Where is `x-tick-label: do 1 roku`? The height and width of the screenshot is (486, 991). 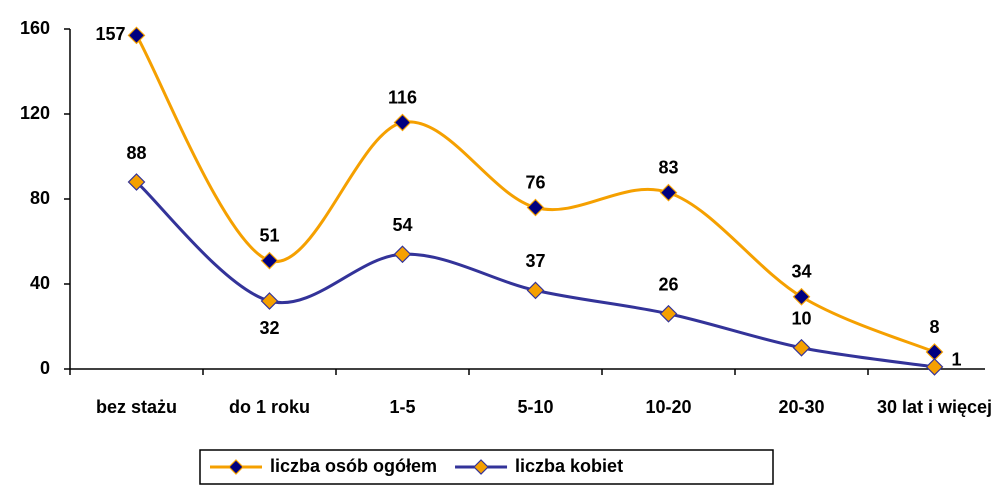 x-tick-label: do 1 roku is located at coordinates (269, 407).